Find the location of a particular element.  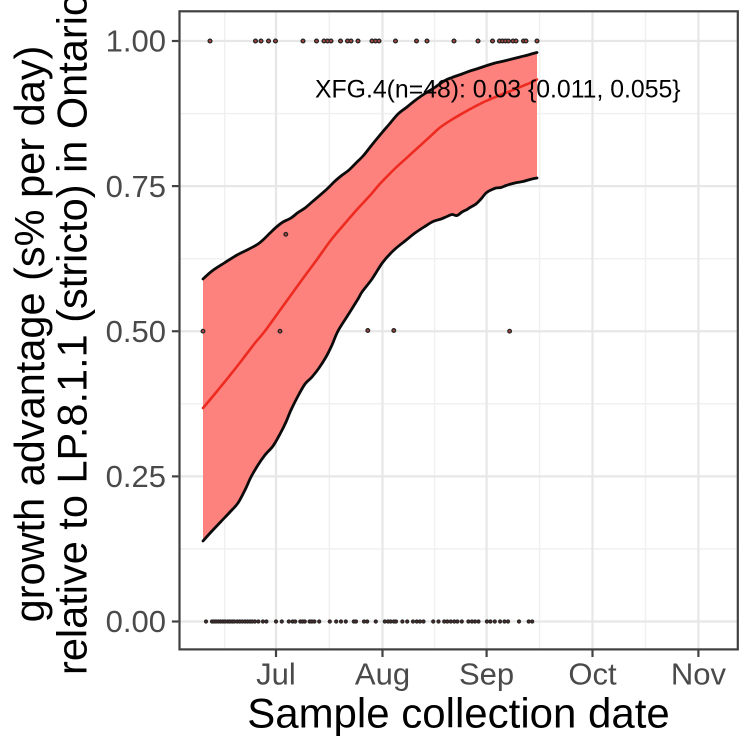

svg-text:XFG.4(n=48): 0.03 {0.011, 0.05: XFG.4(n=48): 0.03 {0.011, 0.055} is located at coordinates (498, 89).